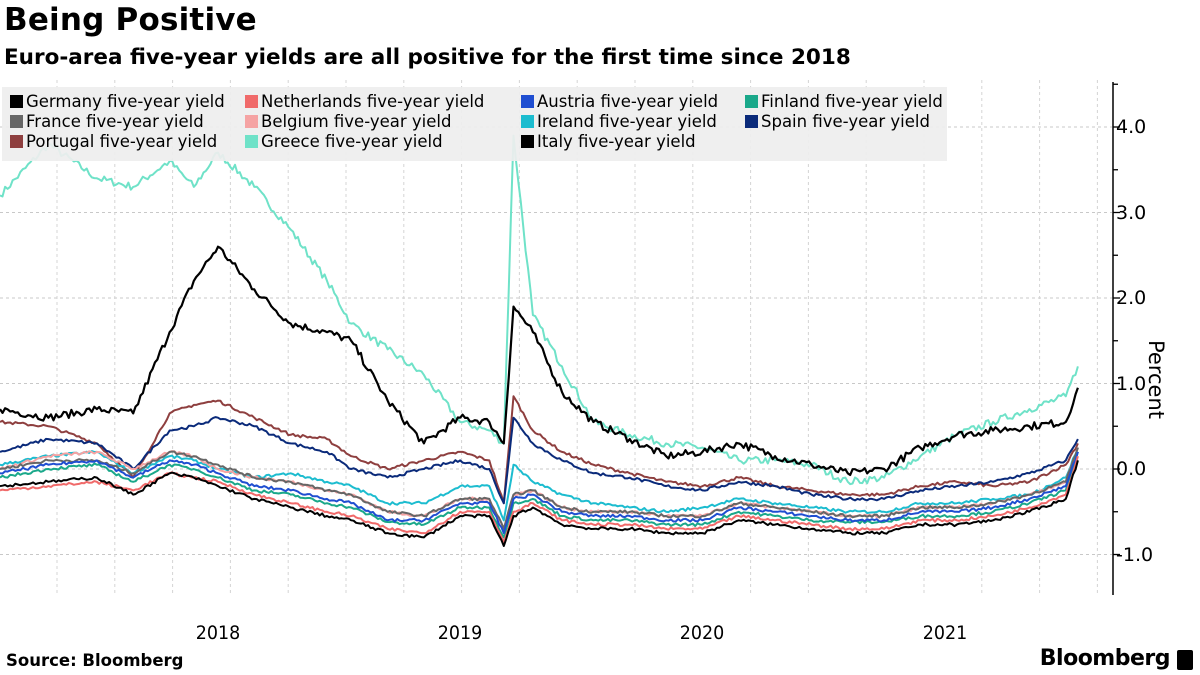  Describe the element at coordinates (460, 633) in the screenshot. I see `x-tick-label: 2019` at that location.